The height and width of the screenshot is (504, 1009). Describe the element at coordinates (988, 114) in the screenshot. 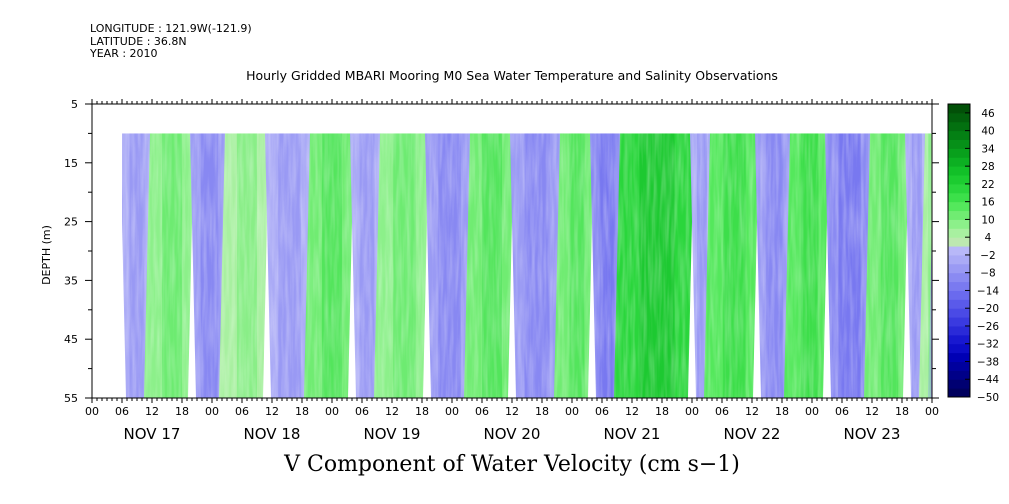

I see `colorbar-label: 46` at that location.